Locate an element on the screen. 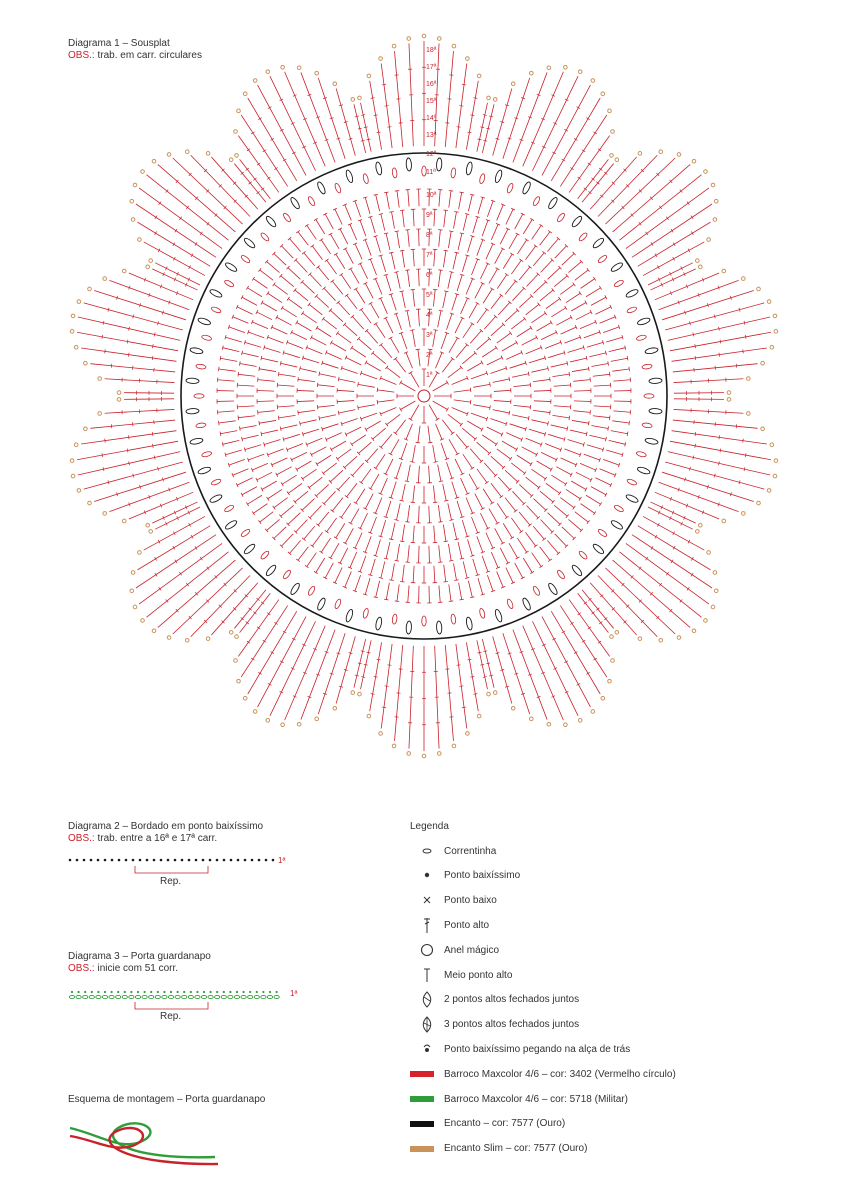  round-label: 10ª is located at coordinates (431, 195).